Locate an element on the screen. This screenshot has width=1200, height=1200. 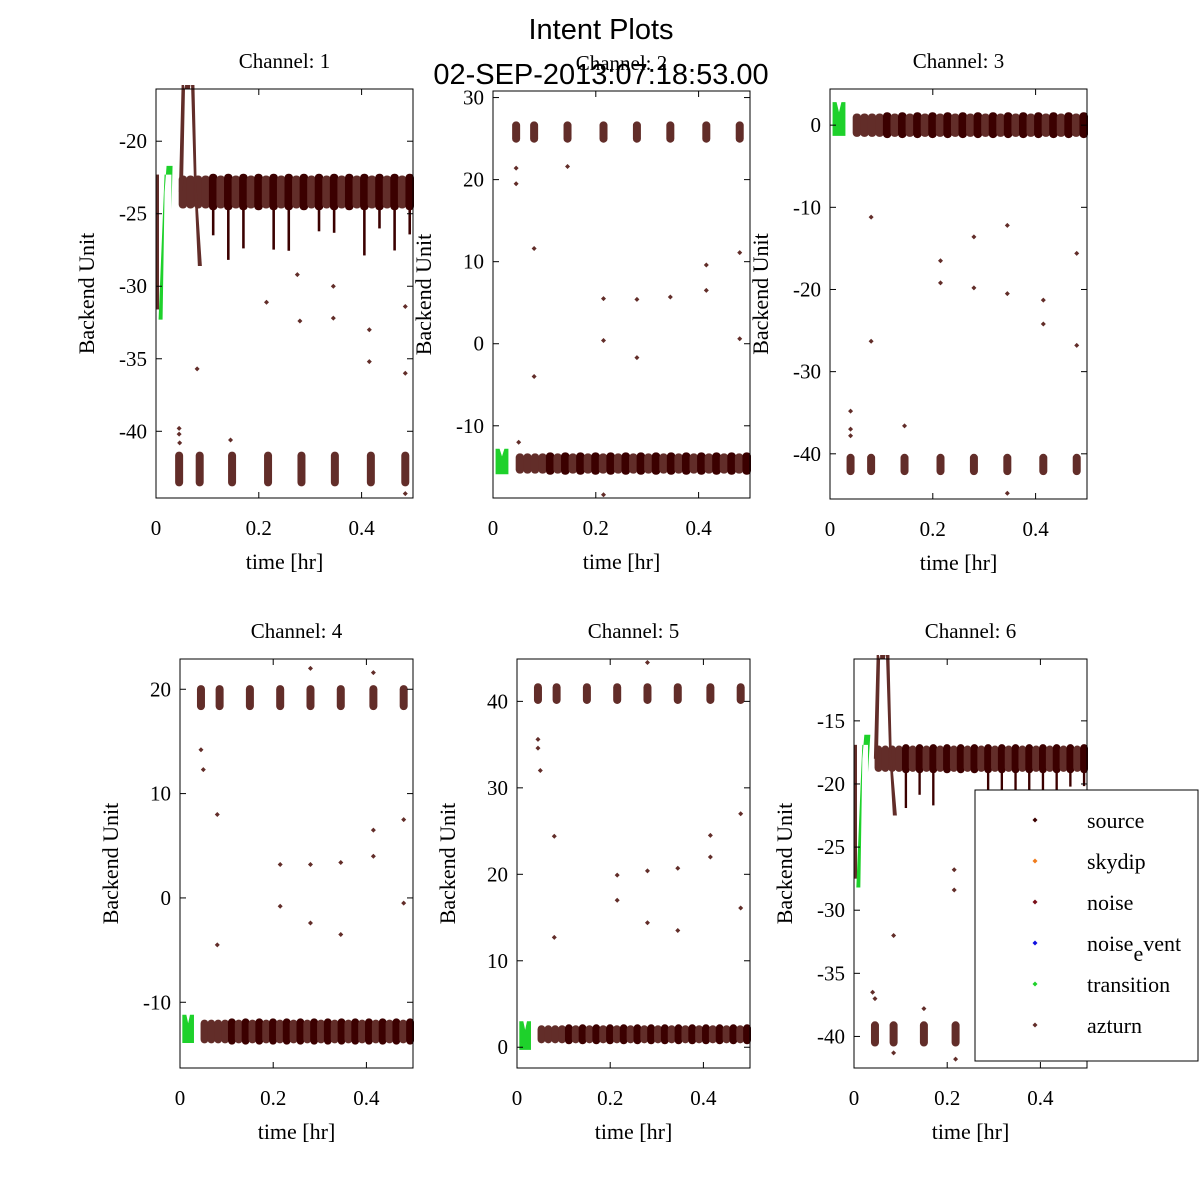
legend-item-noise-event: noiseevent is located at coordinates (1106, 948).